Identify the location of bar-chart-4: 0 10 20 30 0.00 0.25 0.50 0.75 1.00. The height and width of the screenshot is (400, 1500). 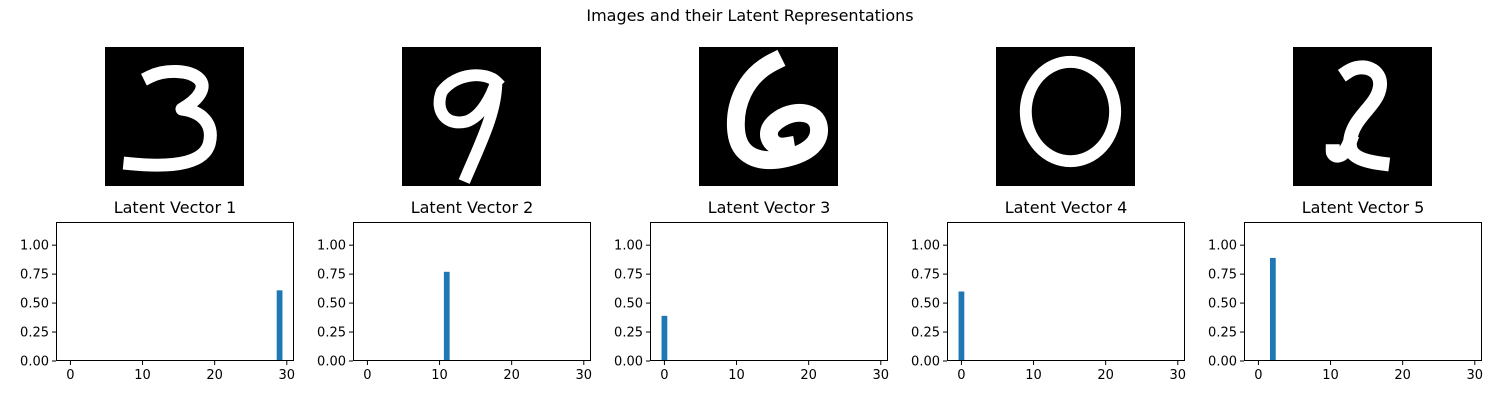
(1049, 302).